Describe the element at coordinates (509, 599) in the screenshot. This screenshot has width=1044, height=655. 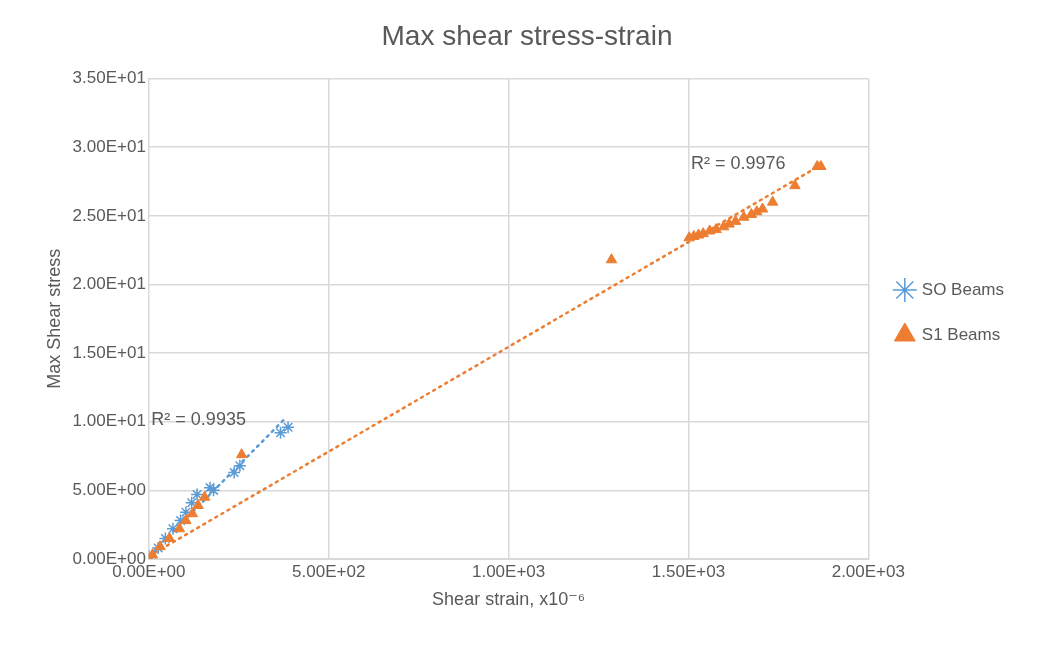
I see `x-axis-title: Shear strain, x10⁻⁶` at that location.